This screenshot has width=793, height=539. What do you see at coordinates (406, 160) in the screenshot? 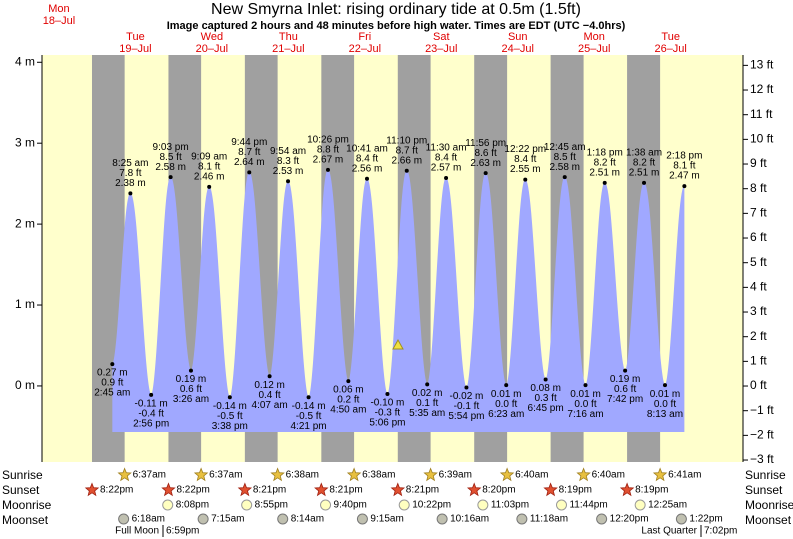
I see `tide-label: 2.66 m` at bounding box center [406, 160].